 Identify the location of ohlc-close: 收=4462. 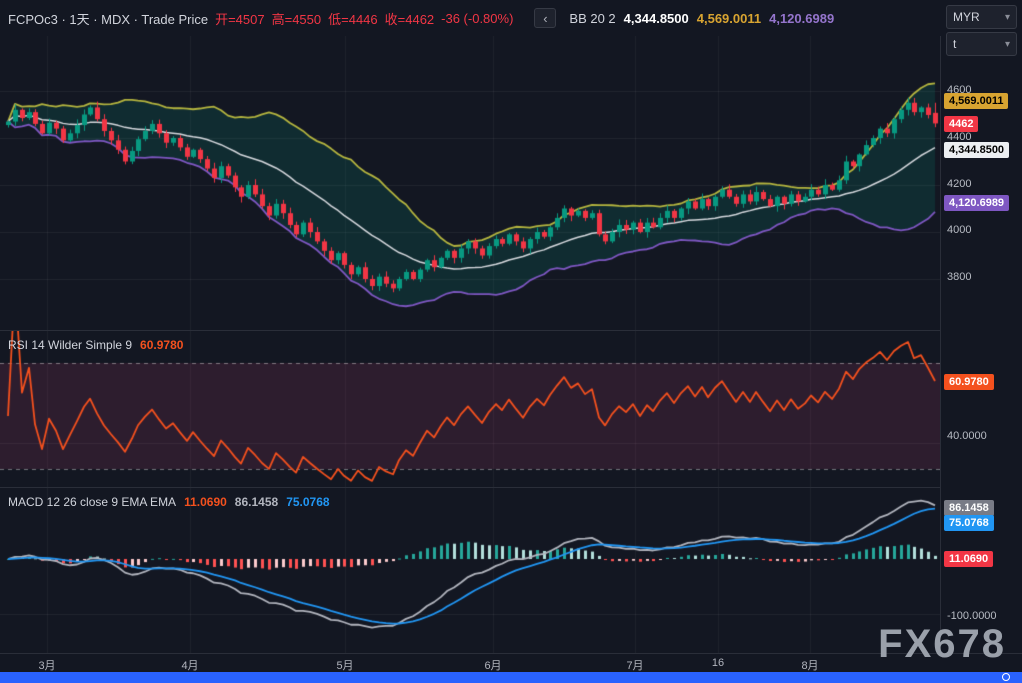
(409, 19).